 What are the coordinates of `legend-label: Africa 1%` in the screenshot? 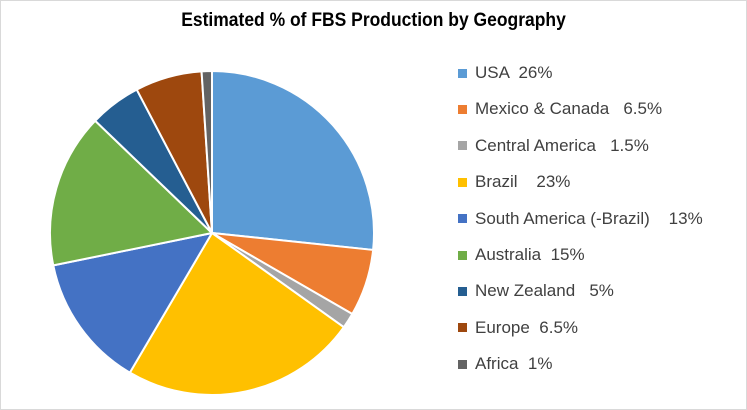 It's located at (514, 364).